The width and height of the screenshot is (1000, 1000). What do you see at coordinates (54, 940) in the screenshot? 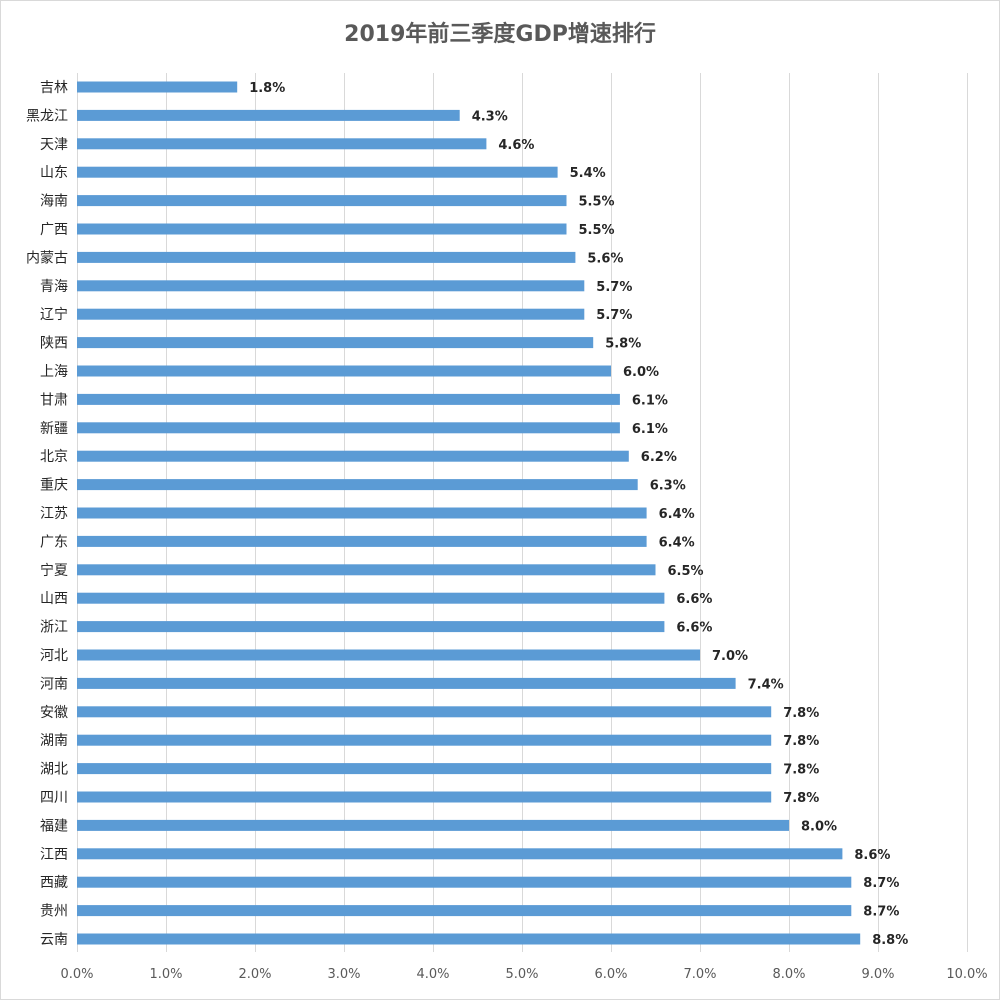
I see `category-label: 云南` at bounding box center [54, 940].